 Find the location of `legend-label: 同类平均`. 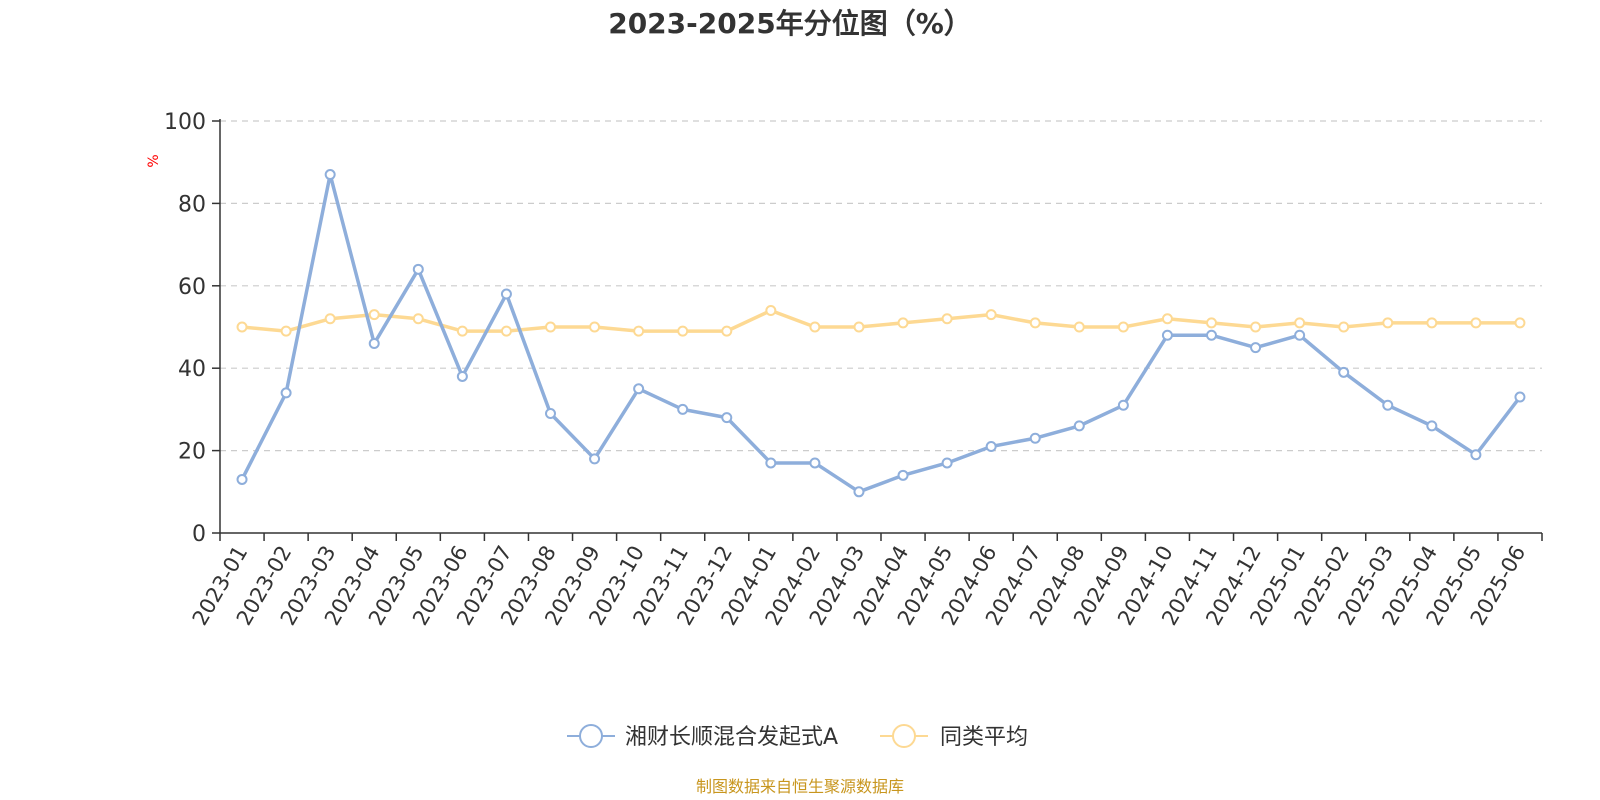

legend-label: 同类平均 is located at coordinates (984, 737).